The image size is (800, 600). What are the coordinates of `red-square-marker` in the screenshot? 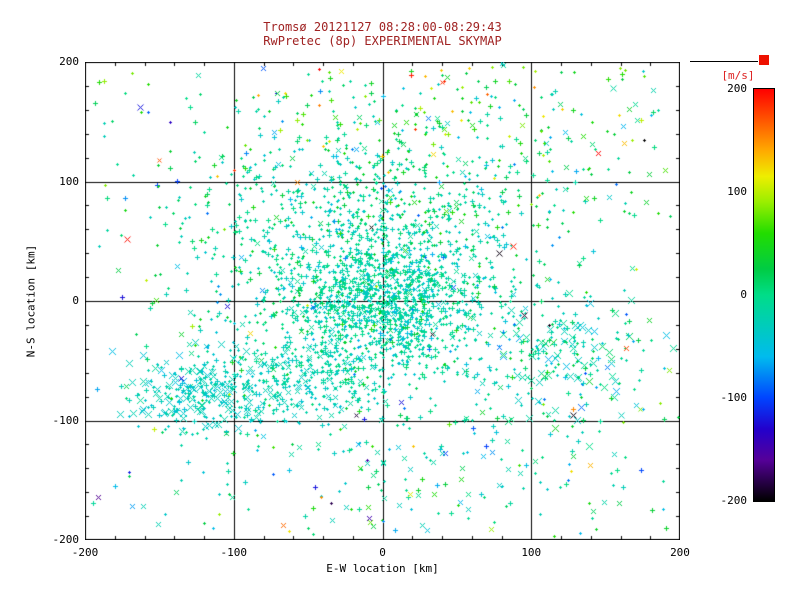 It's located at (764, 60).